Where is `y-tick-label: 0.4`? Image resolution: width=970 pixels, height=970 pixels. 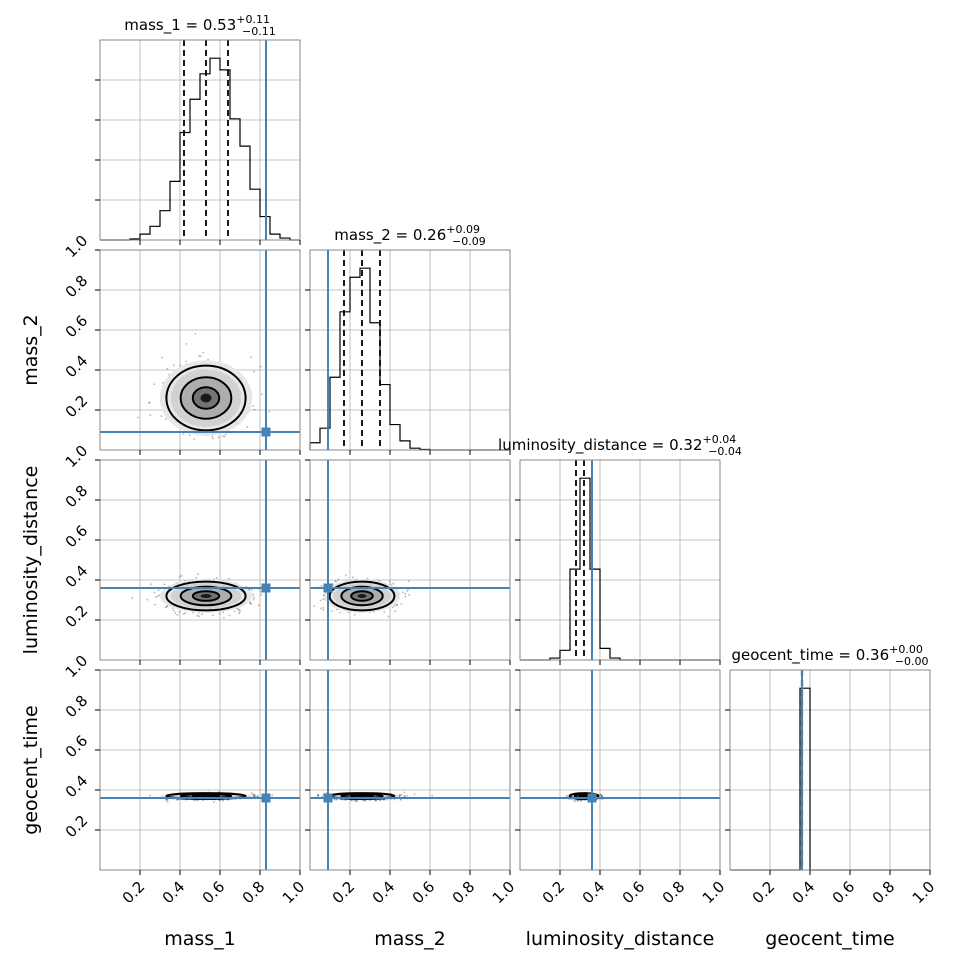 y-tick-label: 0.4 is located at coordinates (77, 787).